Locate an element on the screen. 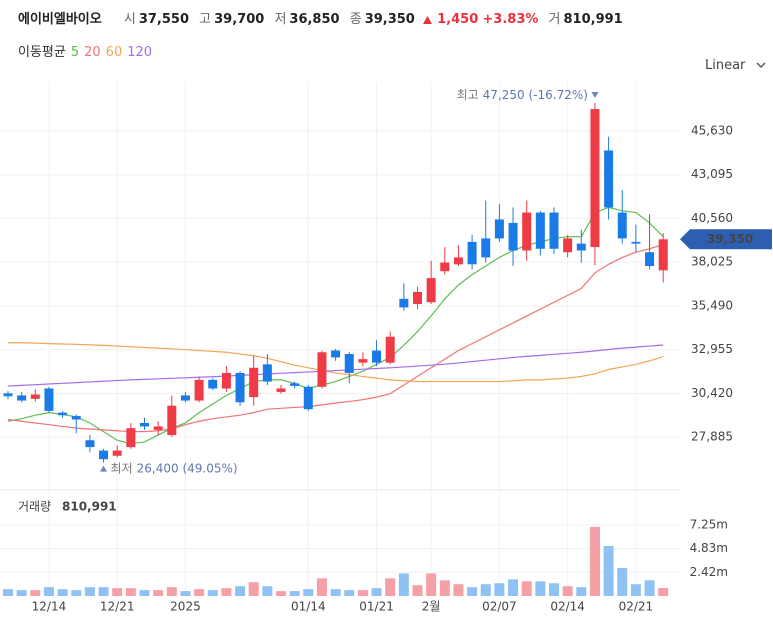 Image resolution: width=773 pixels, height=635 pixels. high-annotation: 최고 47,250 (-16.72%) is located at coordinates (522, 95).